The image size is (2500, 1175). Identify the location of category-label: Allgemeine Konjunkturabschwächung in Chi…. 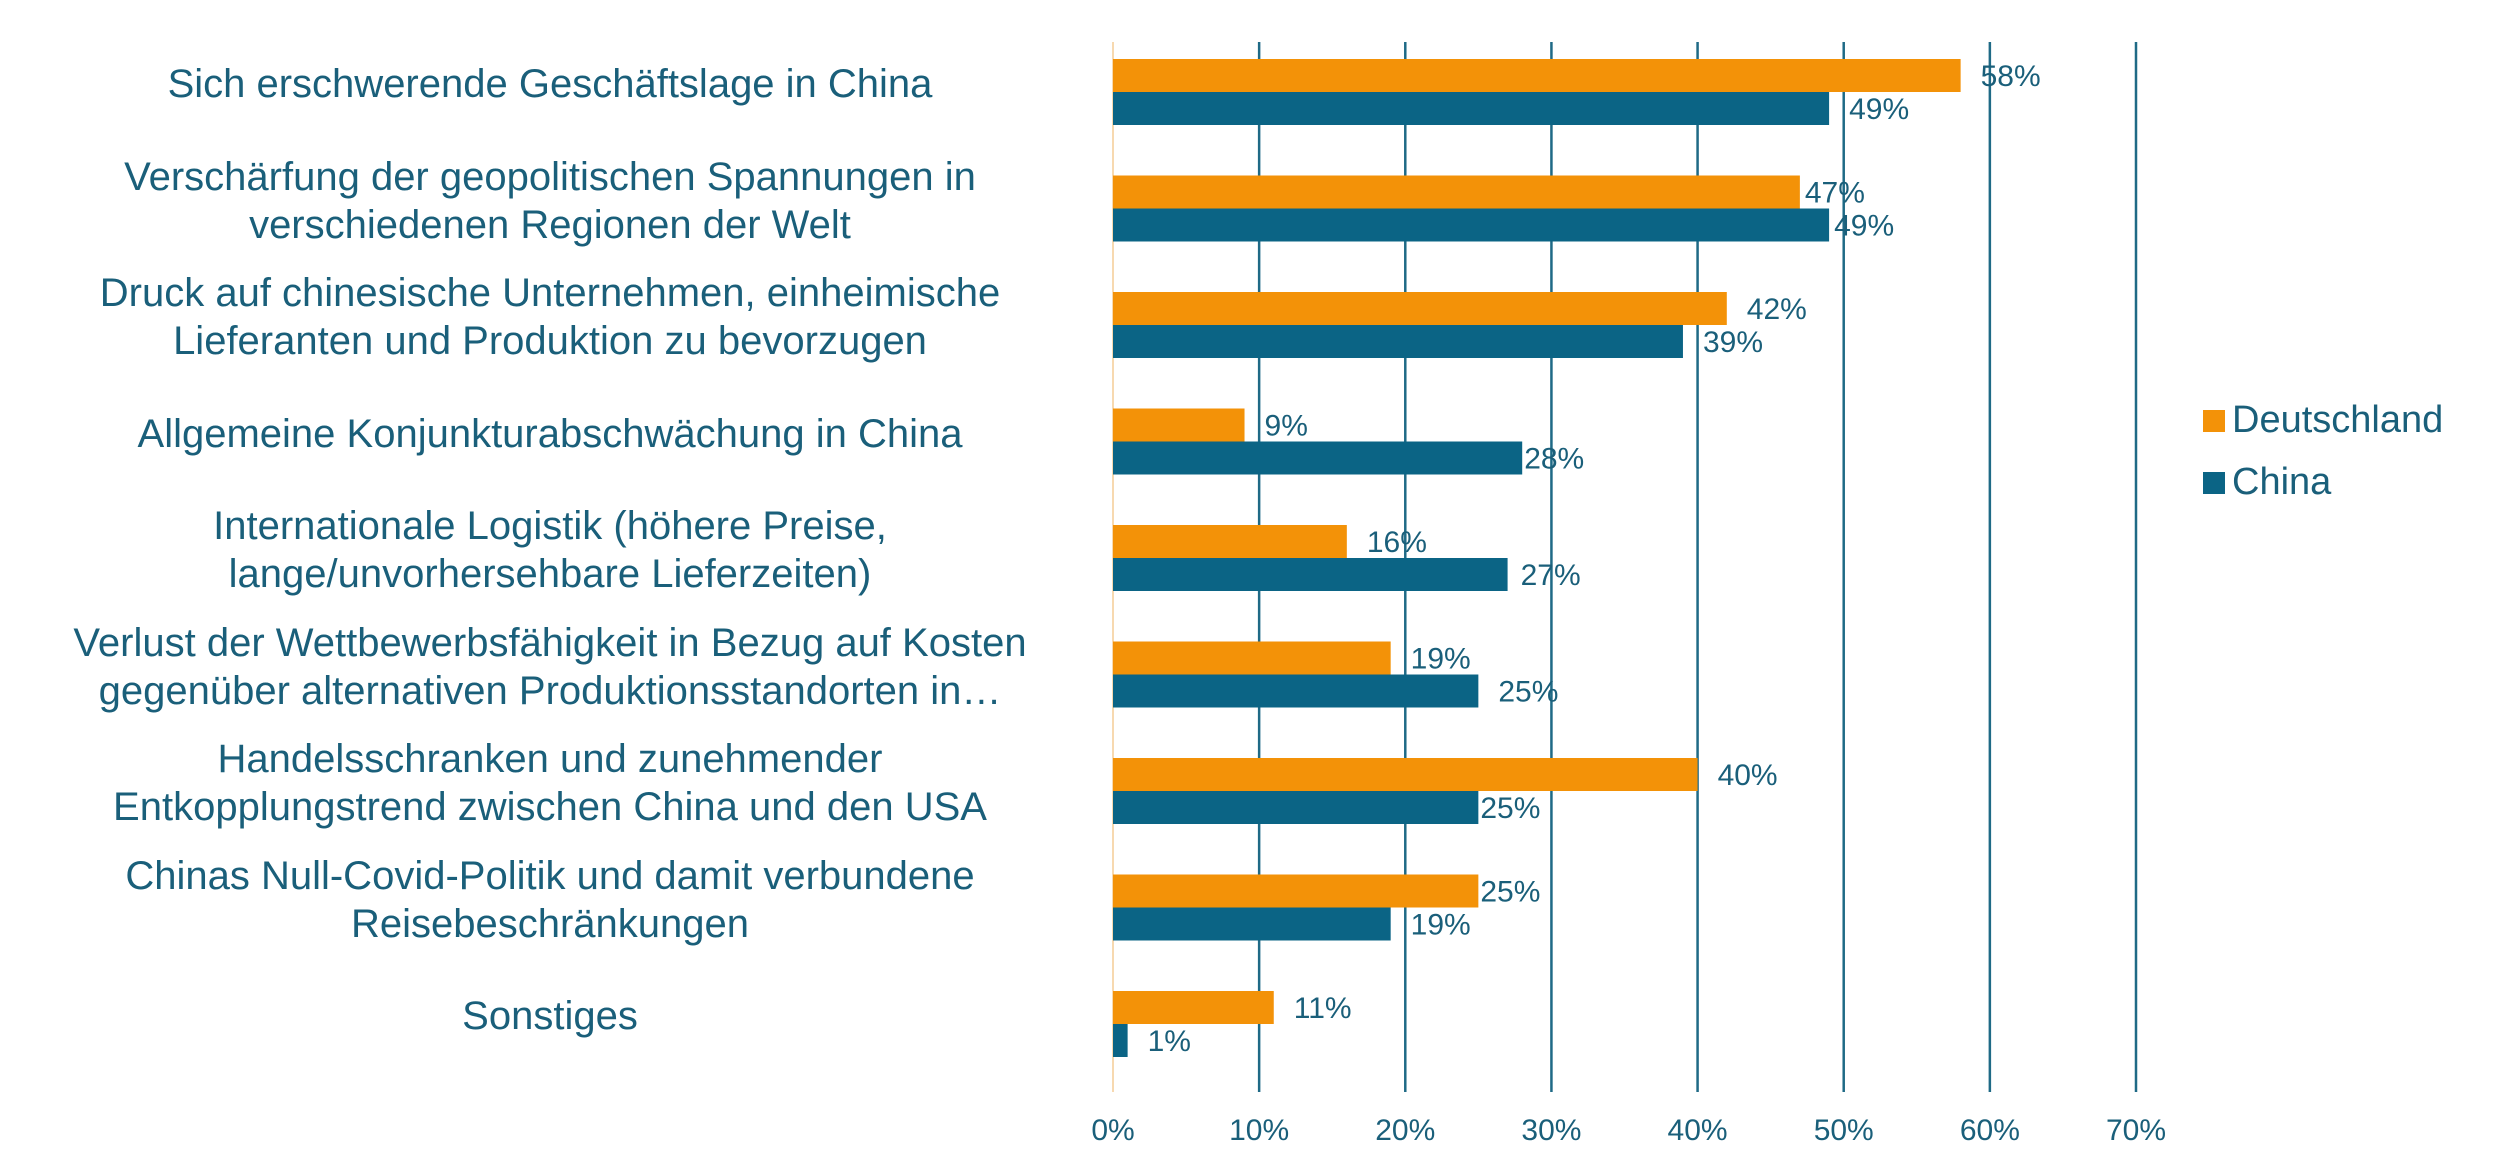
(550, 434).